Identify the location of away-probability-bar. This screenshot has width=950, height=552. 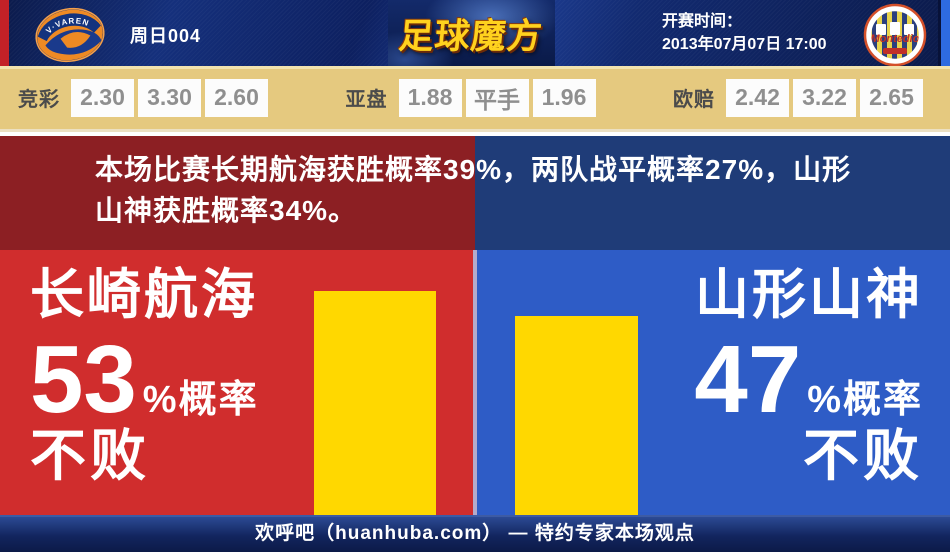
(576, 415).